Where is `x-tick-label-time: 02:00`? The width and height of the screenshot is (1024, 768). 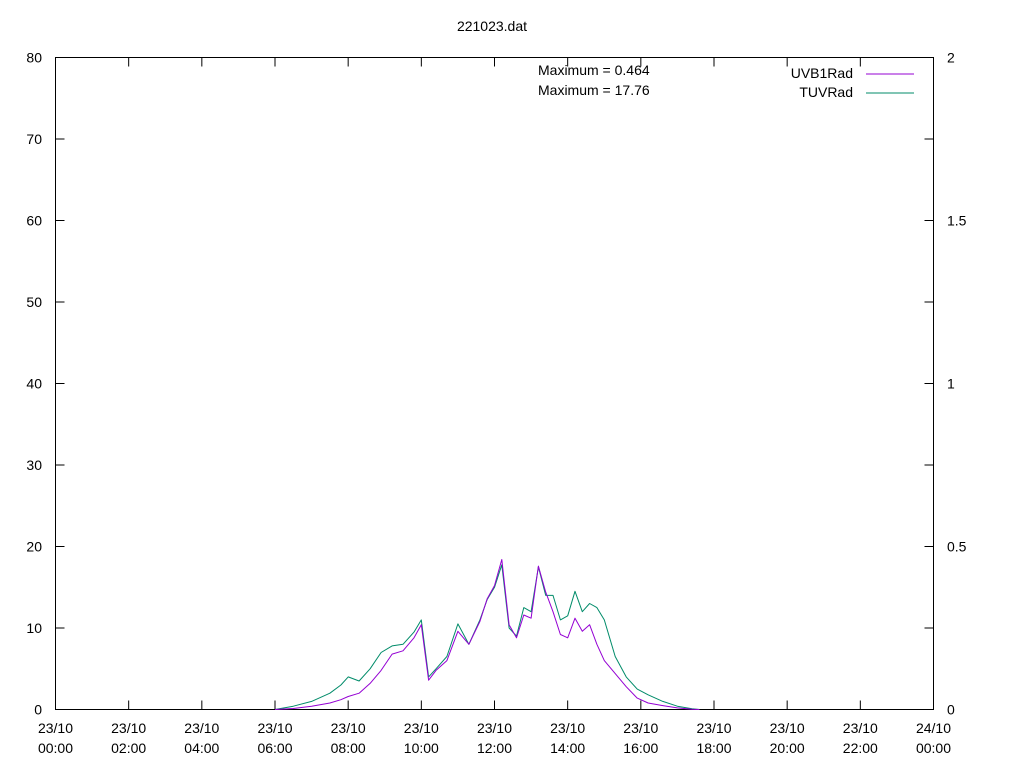 x-tick-label-time: 02:00 is located at coordinates (128, 748).